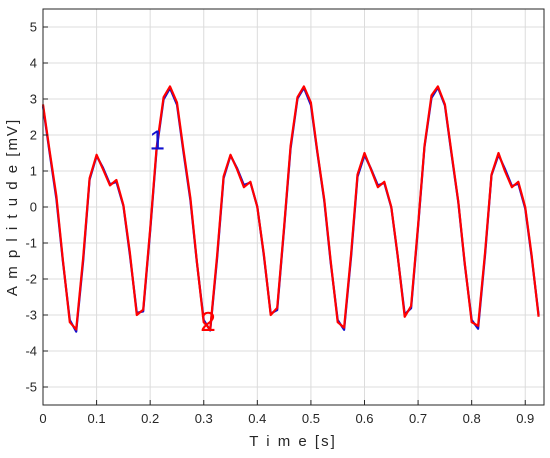  What do you see at coordinates (33, 207) in the screenshot?
I see `y-tick-label: 0` at bounding box center [33, 207].